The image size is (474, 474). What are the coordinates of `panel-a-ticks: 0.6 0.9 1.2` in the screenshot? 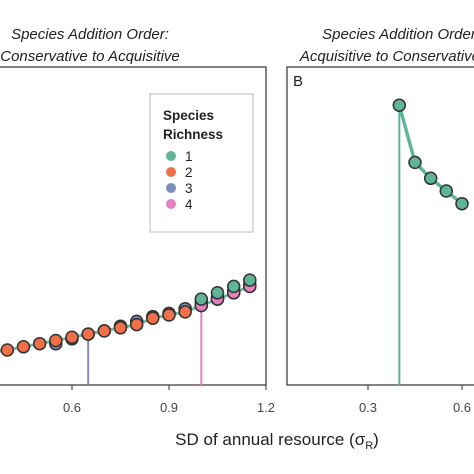 It's located at (169, 400).